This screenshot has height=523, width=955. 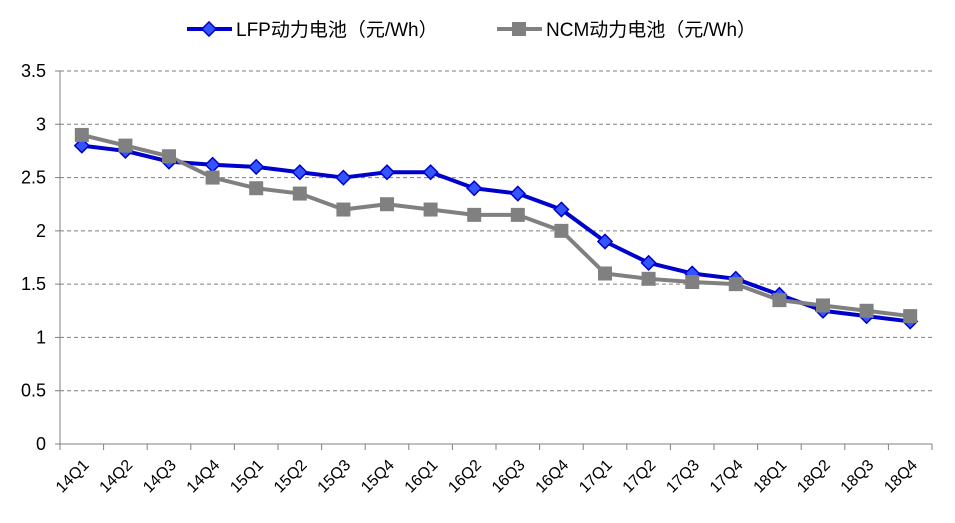 I want to click on x-tick-label: 16Q1, so click(x=422, y=477).